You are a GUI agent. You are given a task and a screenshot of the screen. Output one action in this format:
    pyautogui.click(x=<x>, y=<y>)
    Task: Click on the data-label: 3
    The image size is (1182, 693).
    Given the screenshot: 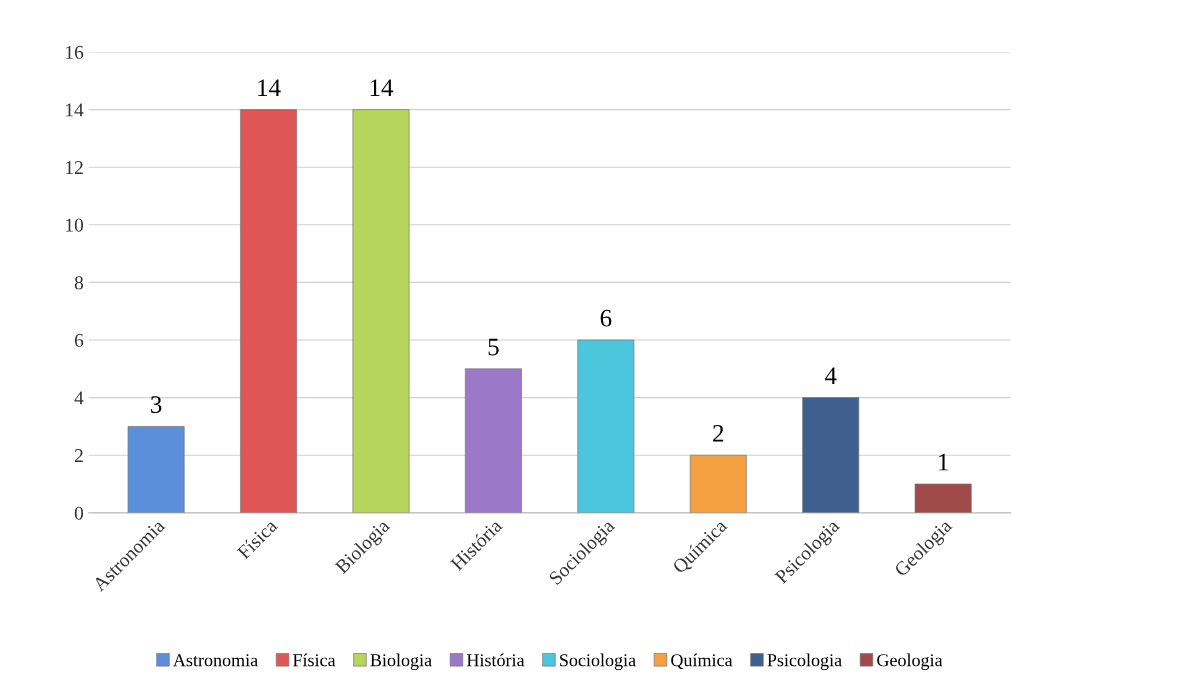 What is the action you would take?
    pyautogui.click(x=156, y=404)
    